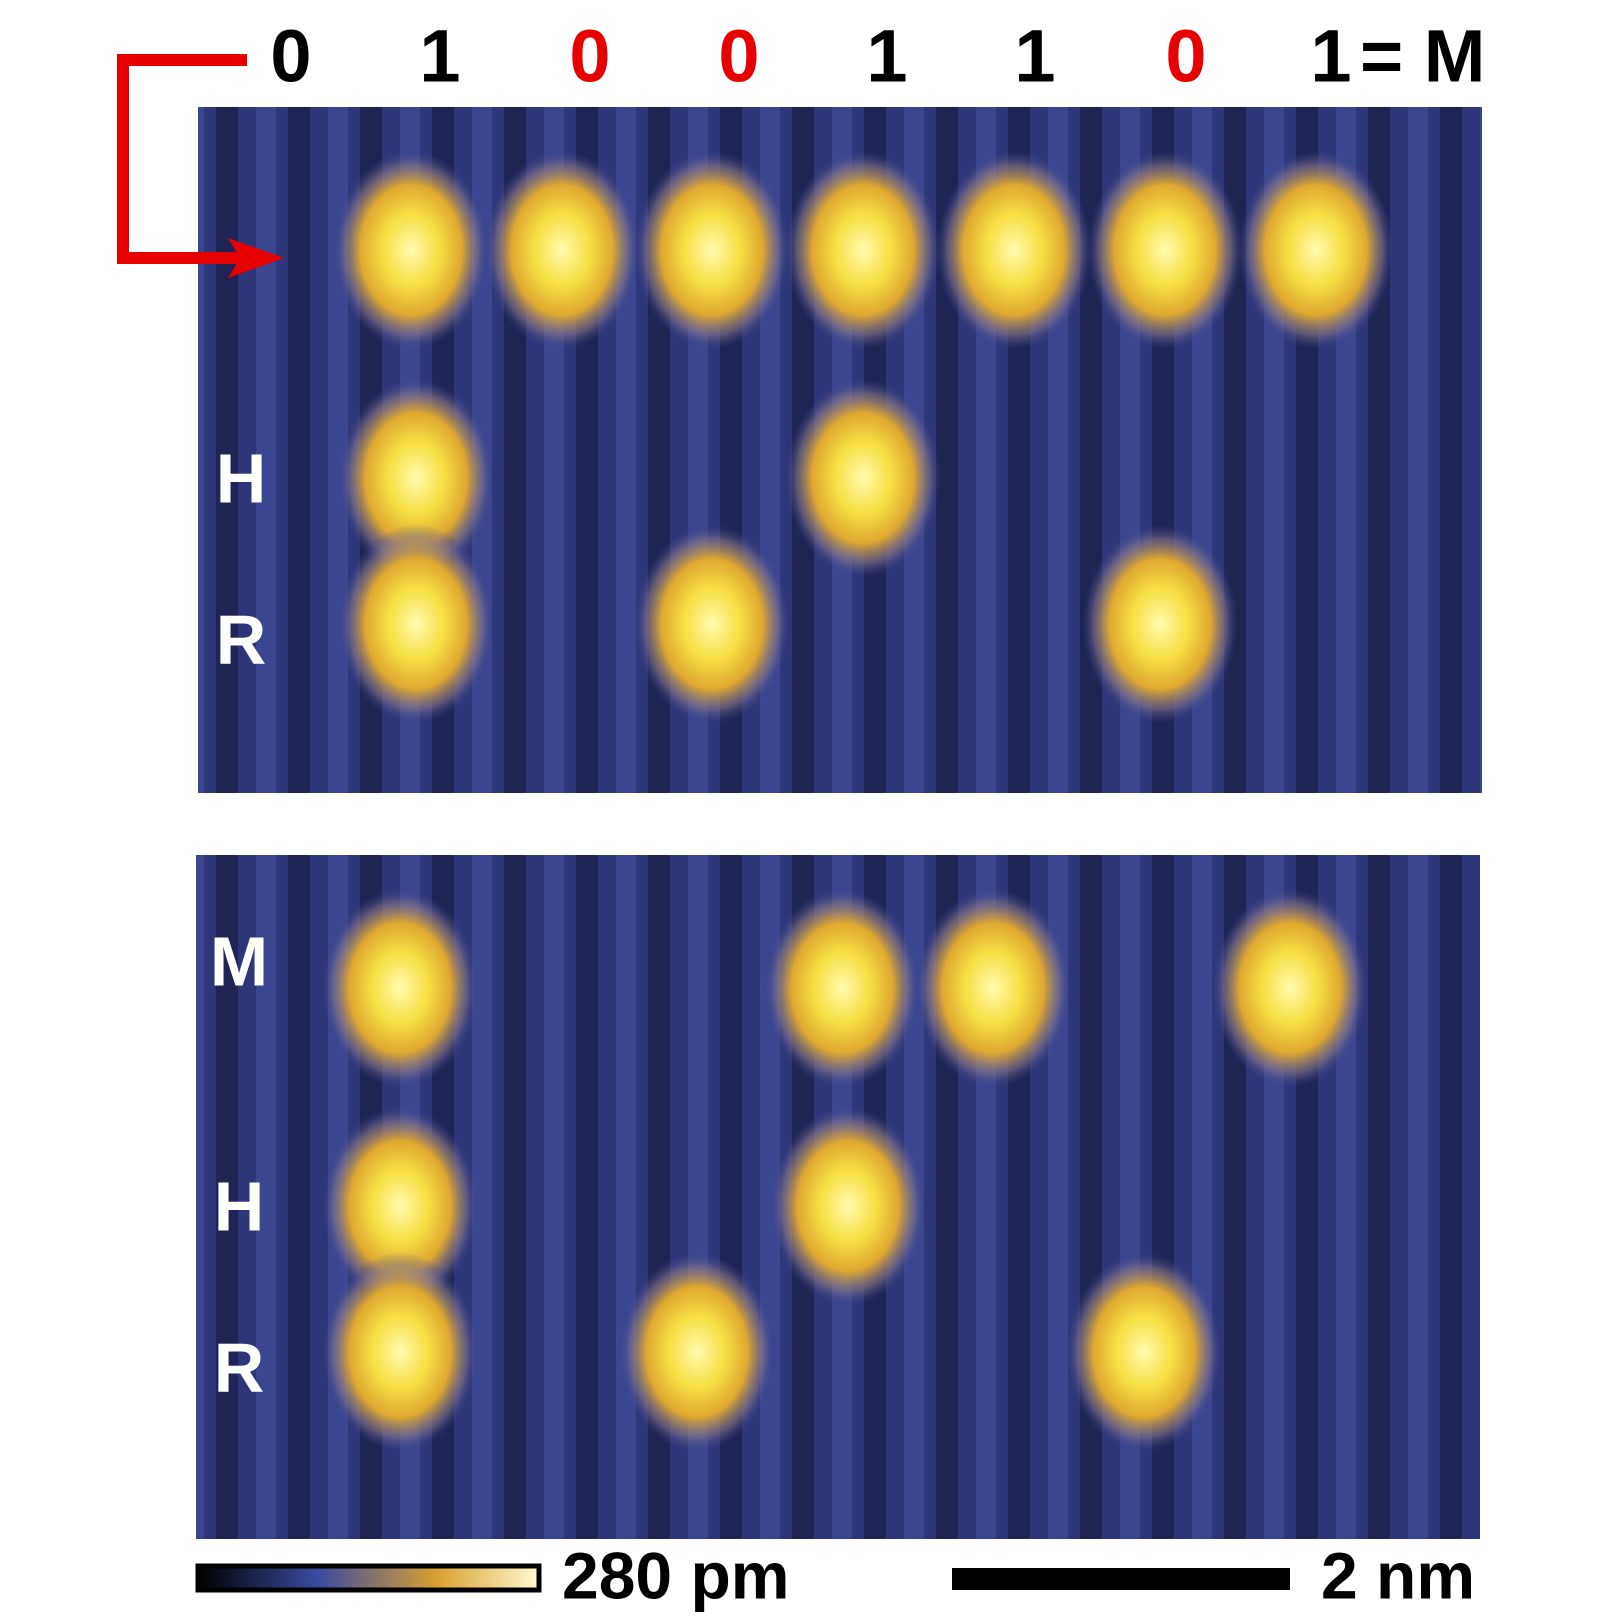  I want to click on row-label: M, so click(239, 961).